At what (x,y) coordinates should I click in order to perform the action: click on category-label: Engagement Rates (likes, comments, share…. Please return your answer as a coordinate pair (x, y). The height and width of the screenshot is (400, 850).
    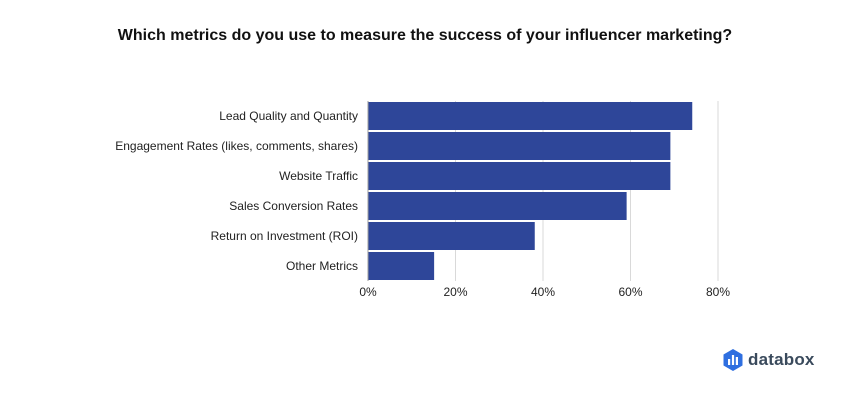
    Looking at the image, I should click on (236, 146).